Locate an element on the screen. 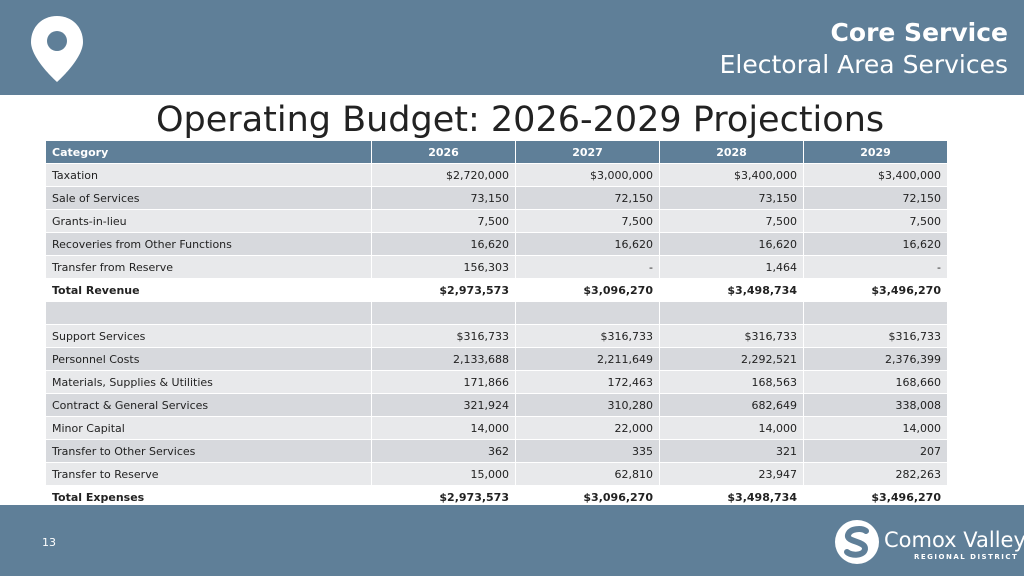 This screenshot has height=576, width=1024. column-header-2029: 2029 is located at coordinates (875, 152).